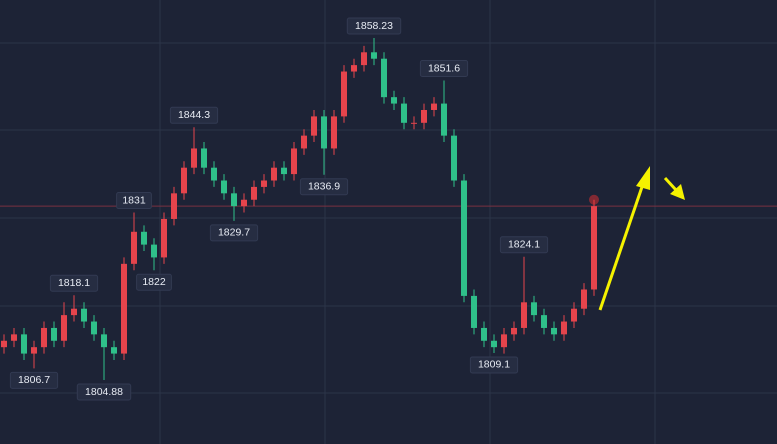 Image resolution: width=777 pixels, height=444 pixels. I want to click on arrow-down-head, so click(677, 192).